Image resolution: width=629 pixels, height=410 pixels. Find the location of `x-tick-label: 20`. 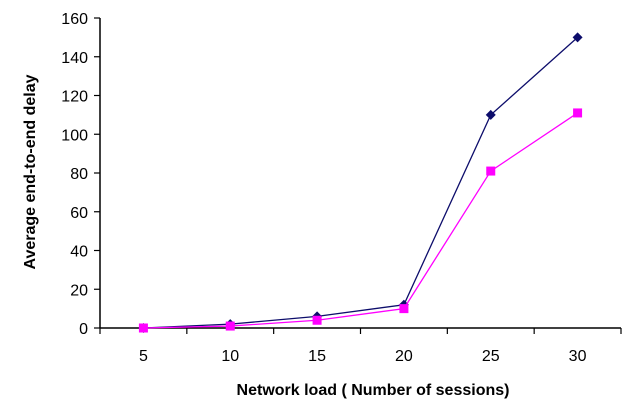

x-tick-label: 20 is located at coordinates (404, 356).